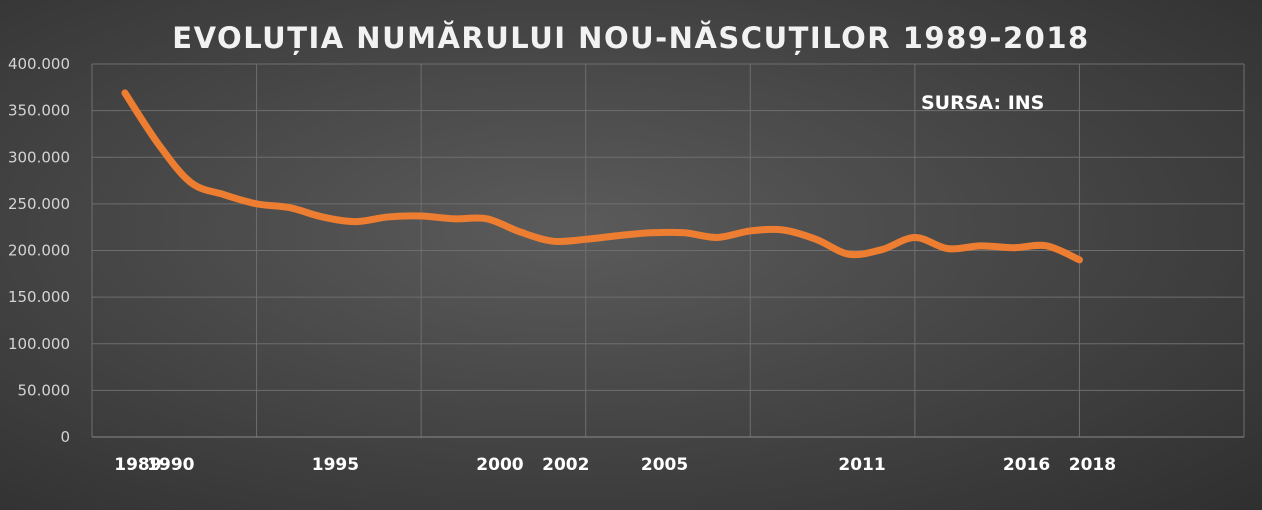 This screenshot has width=1262, height=510. Describe the element at coordinates (44, 390) in the screenshot. I see `y-tick-label: 50.000` at that location.